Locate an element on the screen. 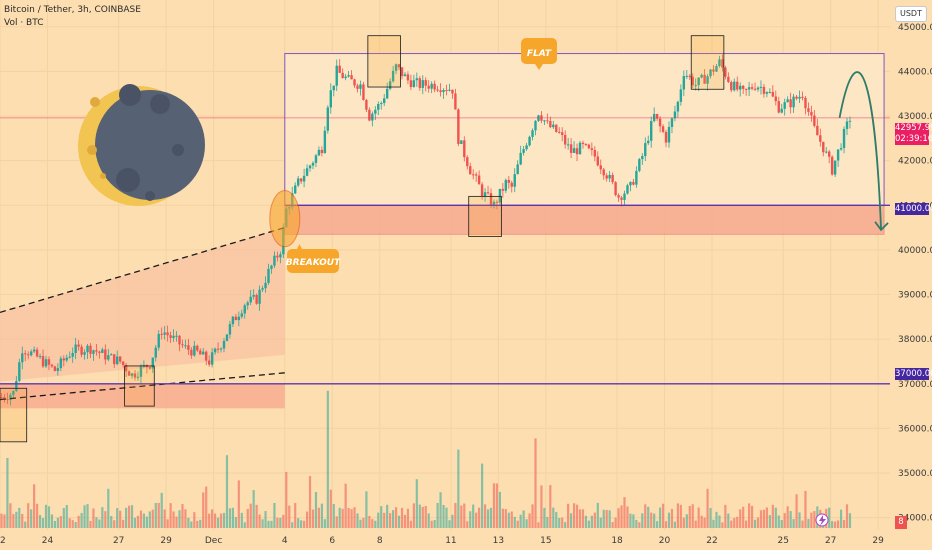 The image size is (932, 550). time-tick-label: 4 is located at coordinates (285, 541).